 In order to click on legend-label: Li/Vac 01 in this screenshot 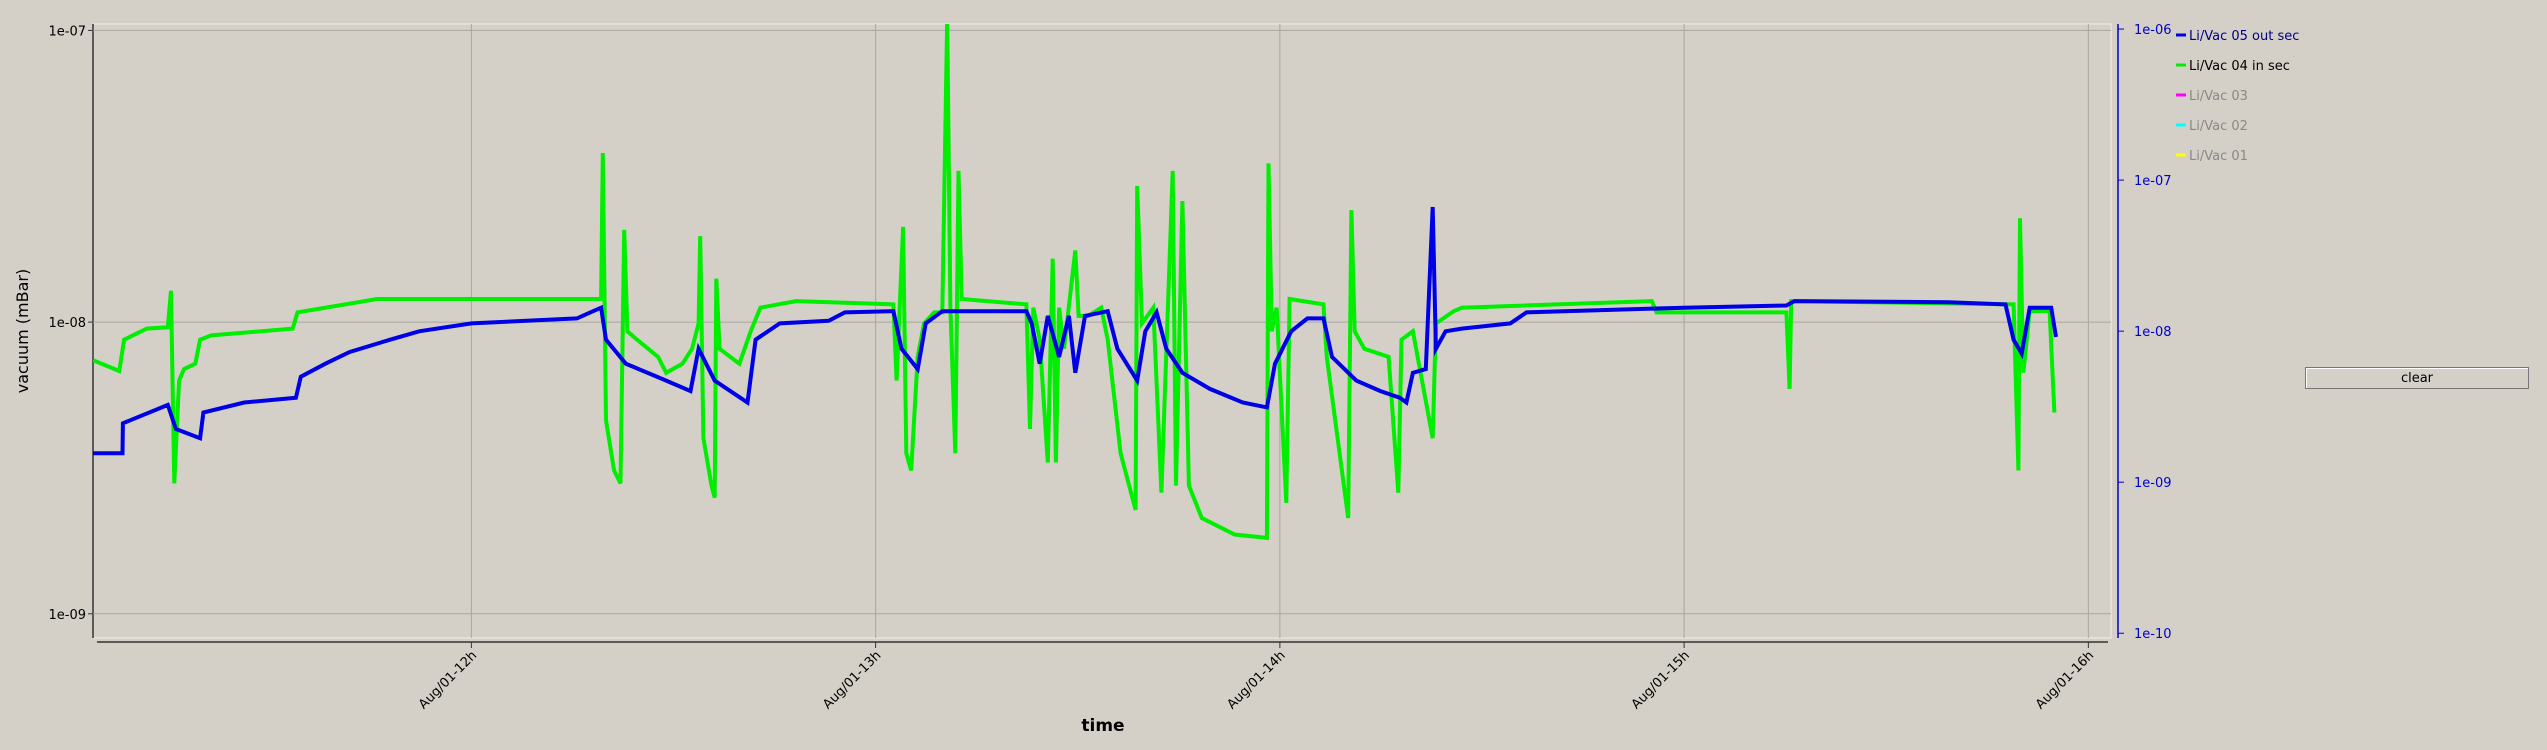, I will do `click(2218, 156)`.